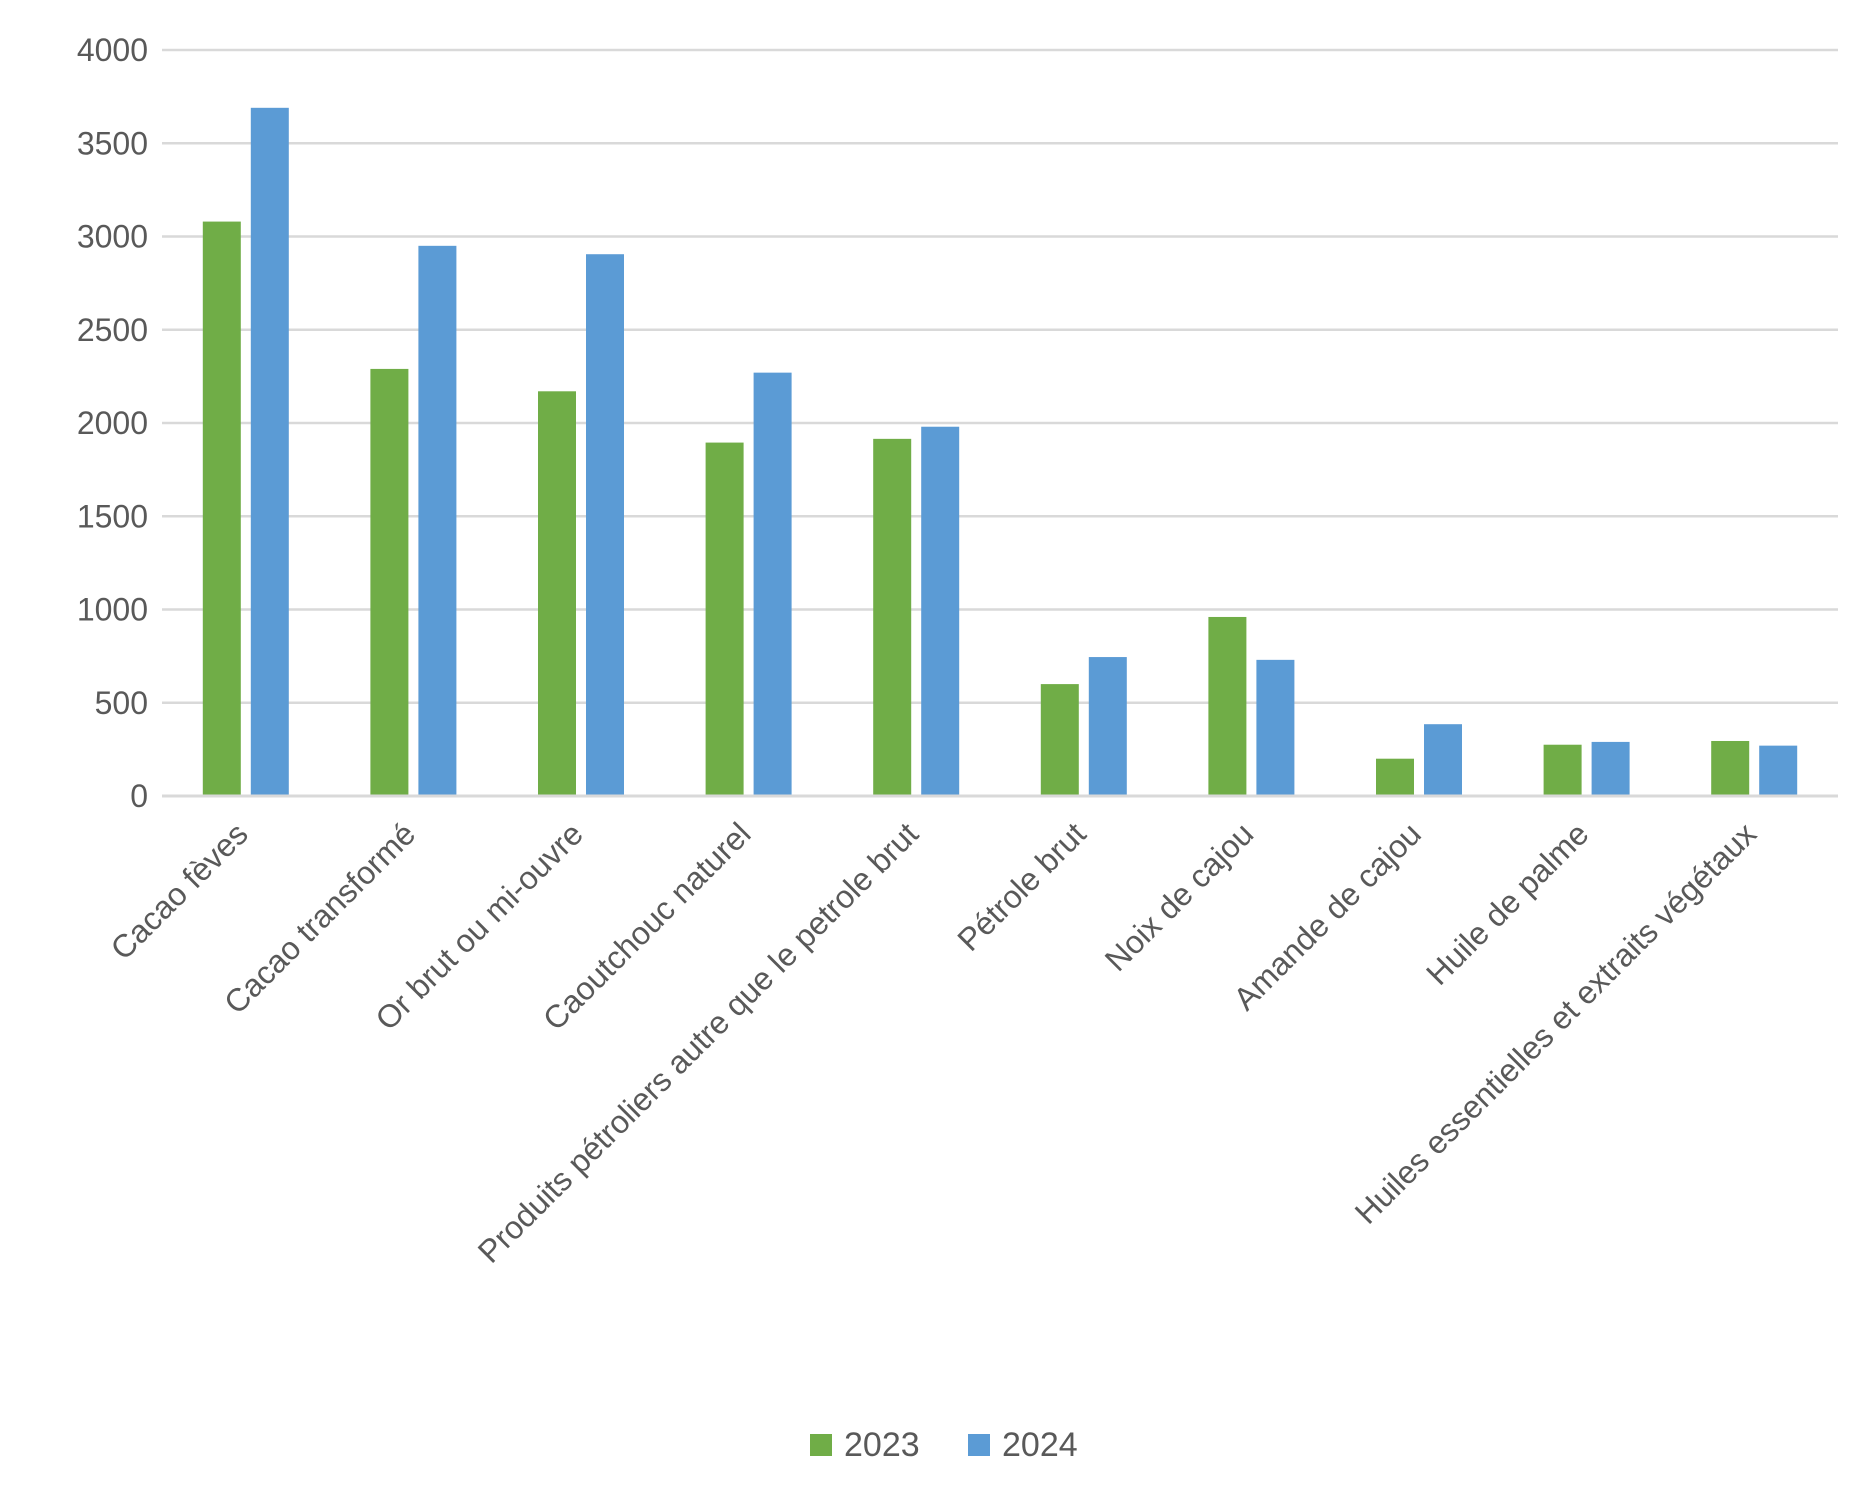 This screenshot has height=1502, width=1863. I want to click on y-tick-label: 1000, so click(112, 610).